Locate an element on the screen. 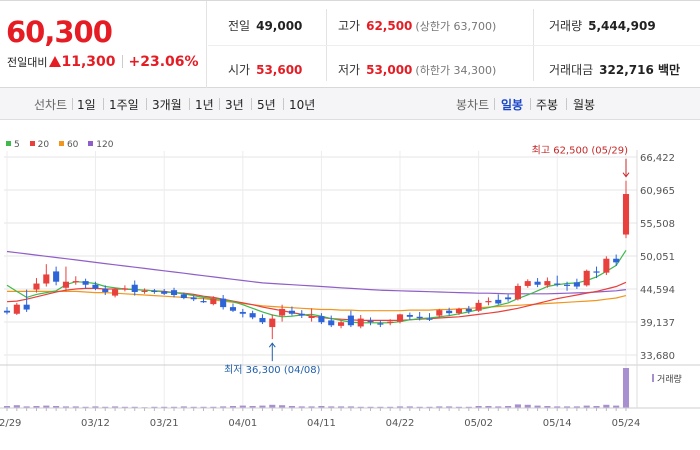 The image size is (700, 450). range-3m-tab: 3개월 is located at coordinates (167, 105).